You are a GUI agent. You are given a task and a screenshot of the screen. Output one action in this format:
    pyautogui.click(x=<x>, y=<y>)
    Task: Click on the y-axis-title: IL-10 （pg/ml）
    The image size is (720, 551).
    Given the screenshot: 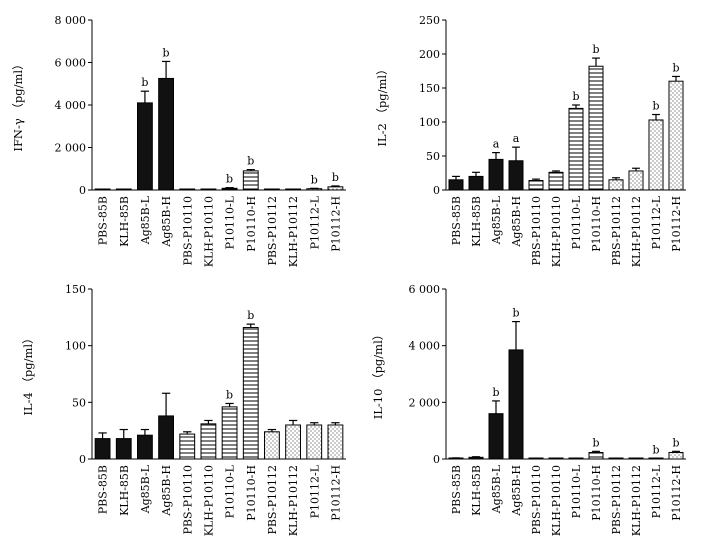 What is the action you would take?
    pyautogui.click(x=378, y=374)
    